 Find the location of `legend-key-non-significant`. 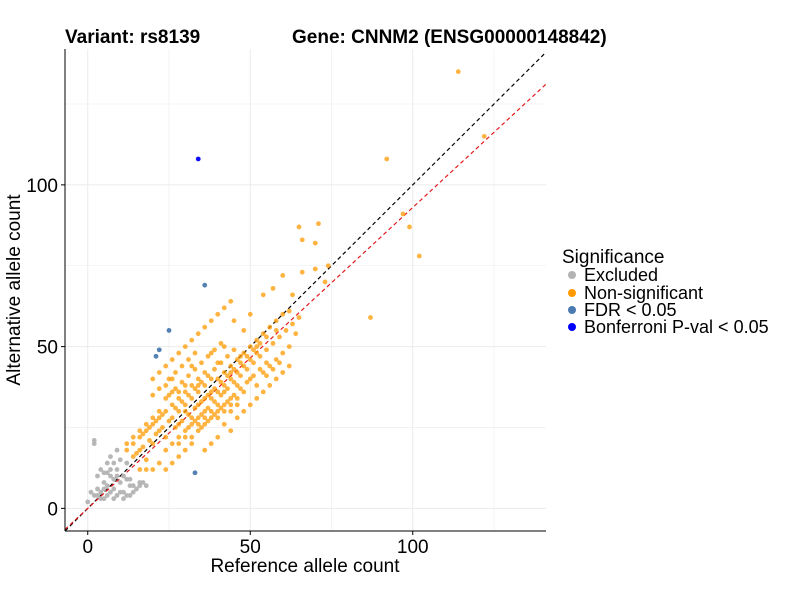

legend-key-non-significant is located at coordinates (572, 293).